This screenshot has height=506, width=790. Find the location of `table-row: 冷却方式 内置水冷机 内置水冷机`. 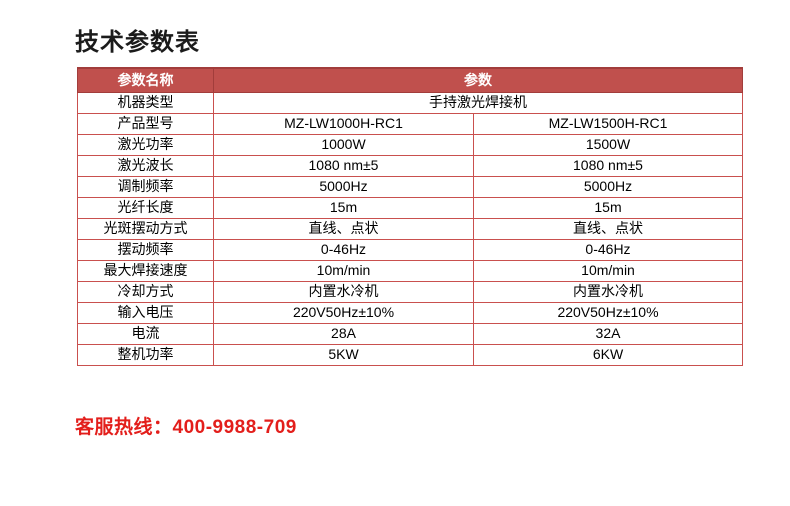

table-row: 冷却方式 内置水冷机 内置水冷机 is located at coordinates (410, 291).